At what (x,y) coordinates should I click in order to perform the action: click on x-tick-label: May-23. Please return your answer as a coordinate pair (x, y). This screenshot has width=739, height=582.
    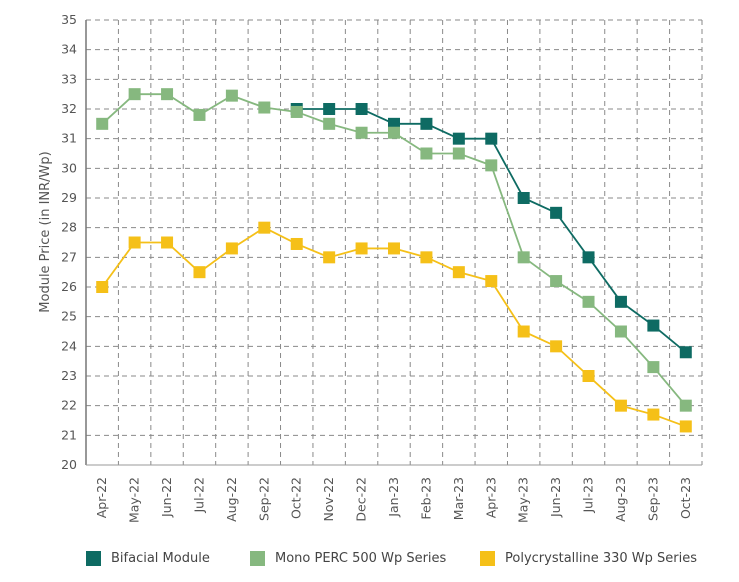
    Looking at the image, I should click on (523, 500).